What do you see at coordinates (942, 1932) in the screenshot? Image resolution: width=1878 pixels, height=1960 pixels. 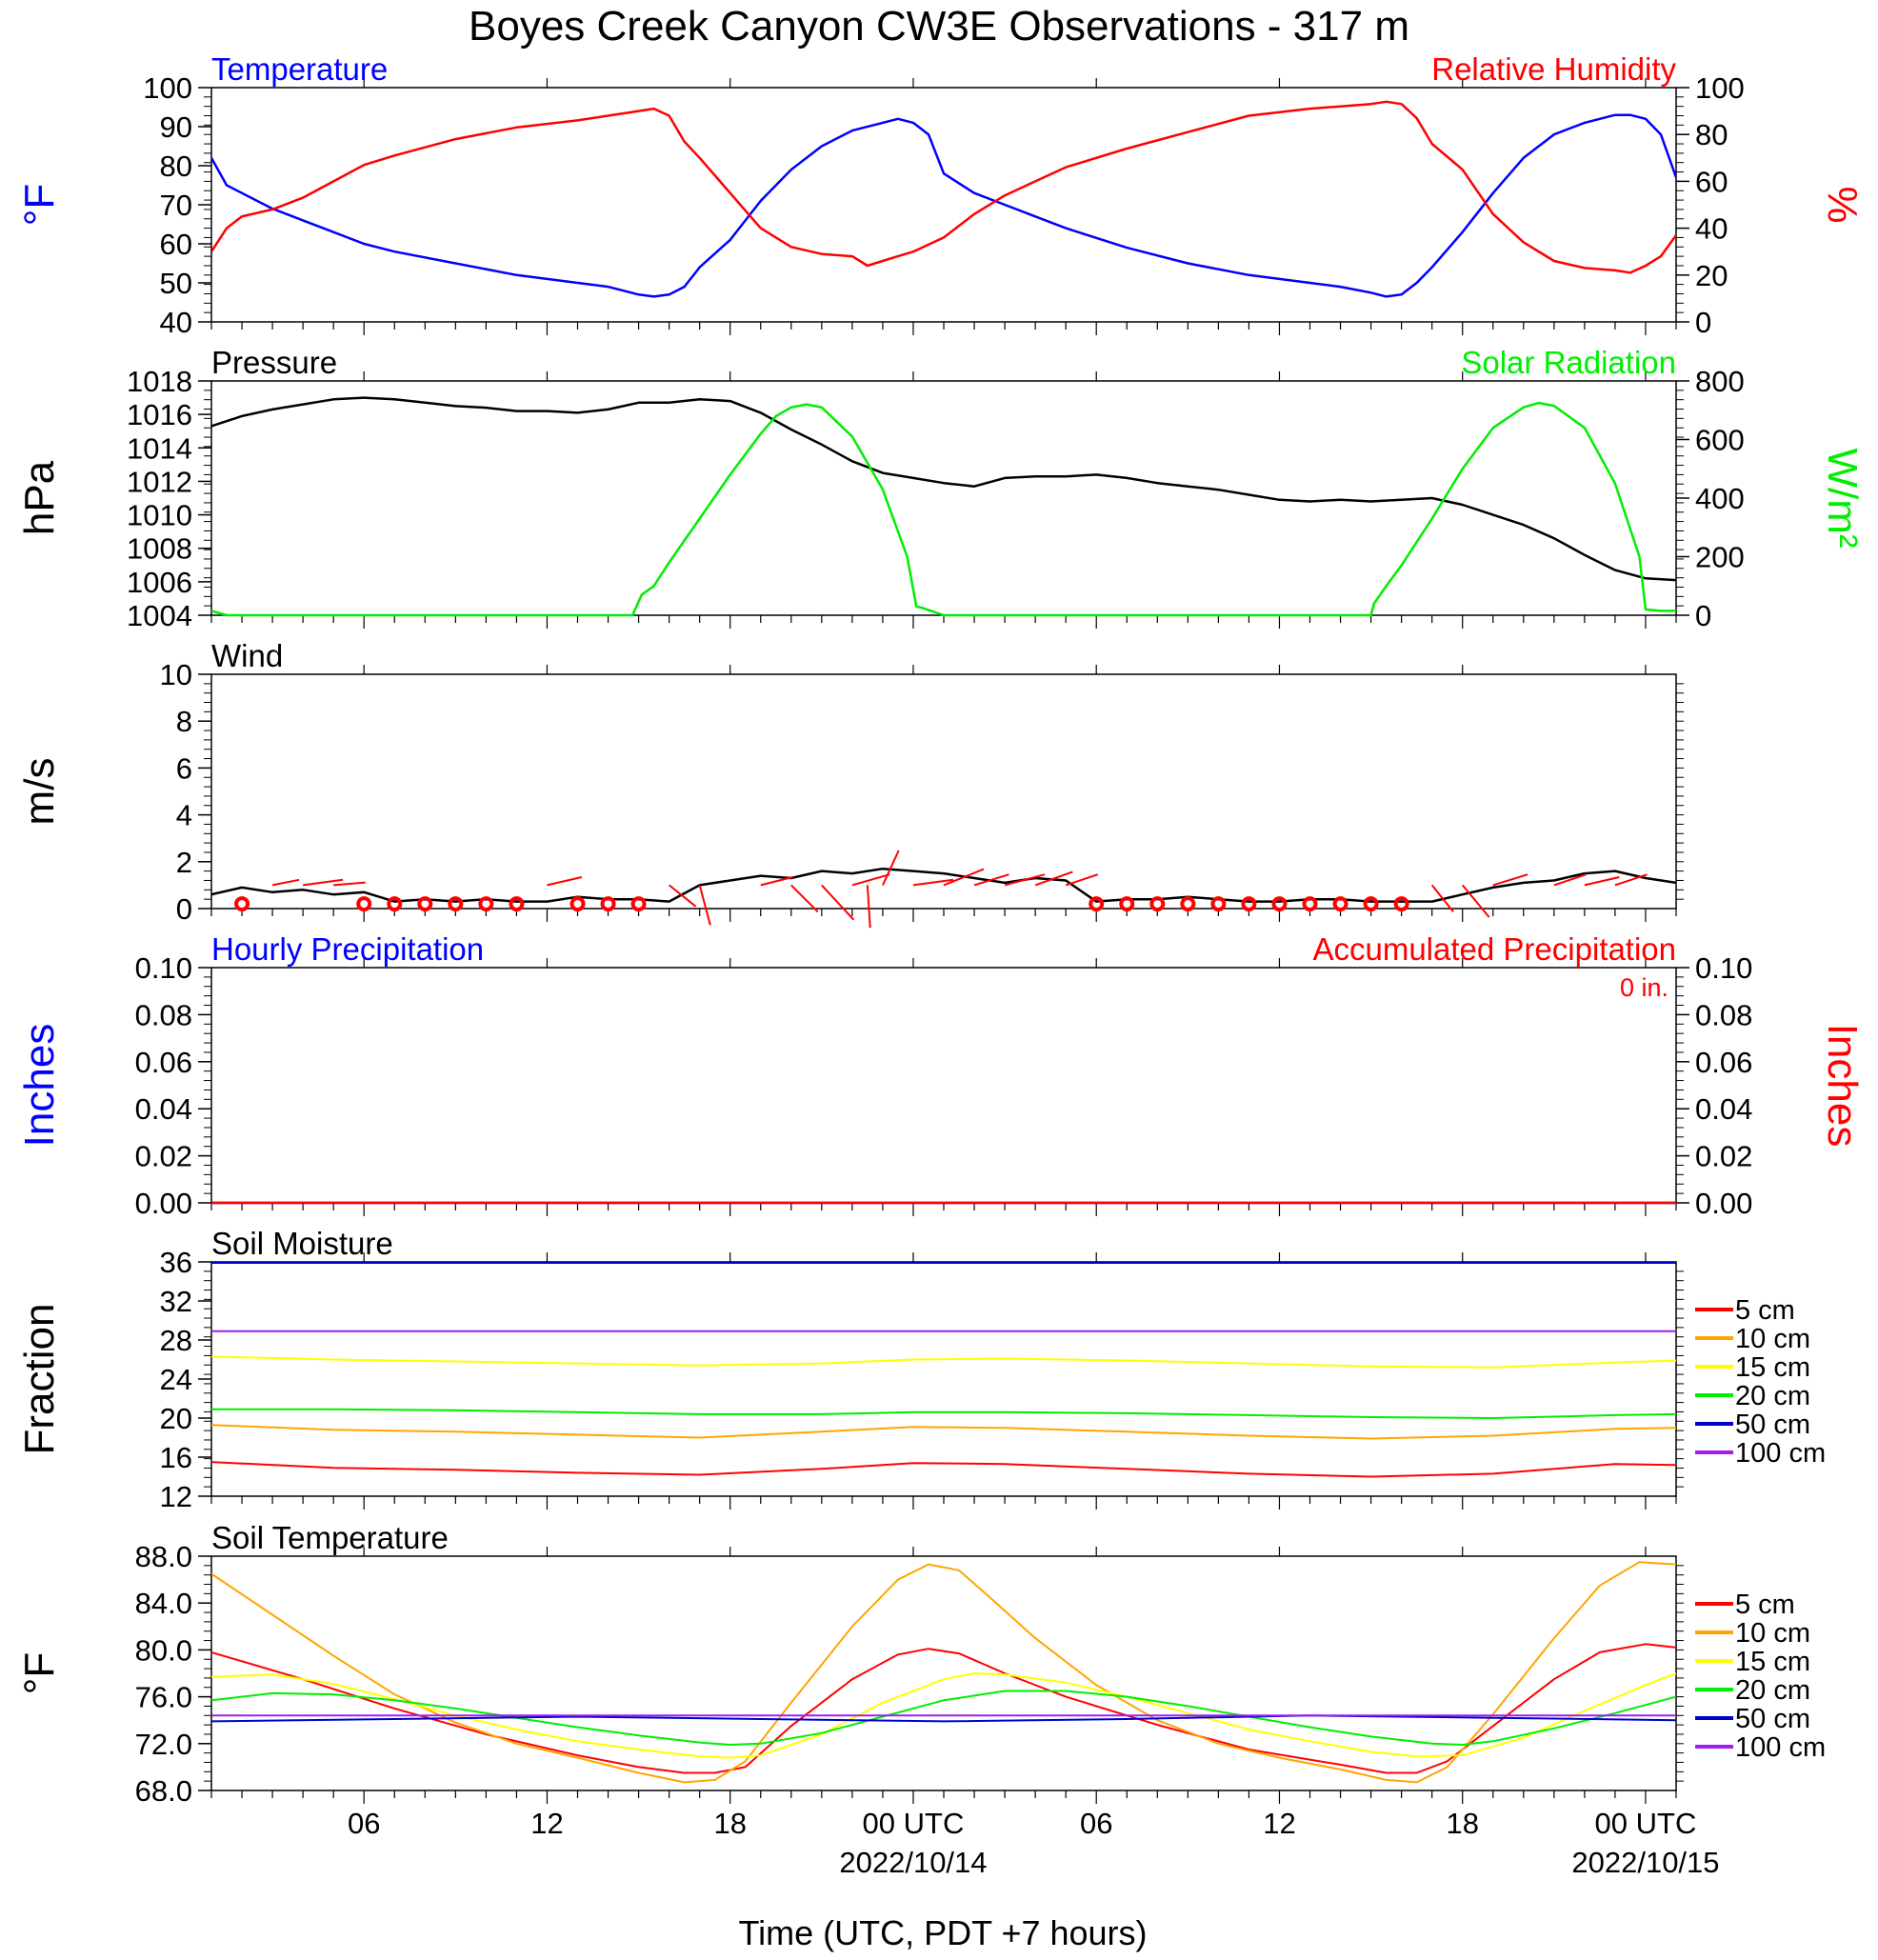 I see `x-axis-label: Time (UTC, PDT +7 hours)` at bounding box center [942, 1932].